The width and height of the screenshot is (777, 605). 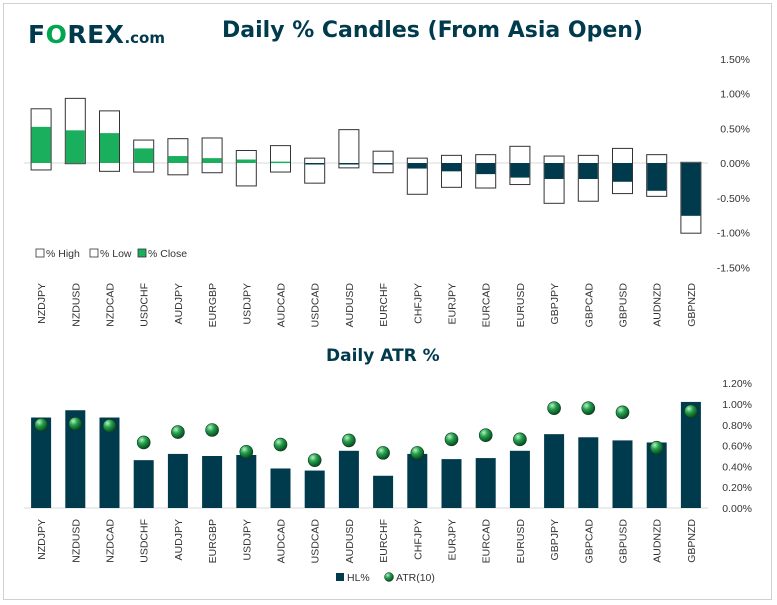 What do you see at coordinates (111, 305) in the screenshot?
I see `candles-x-tick: NZDCAD` at bounding box center [111, 305].